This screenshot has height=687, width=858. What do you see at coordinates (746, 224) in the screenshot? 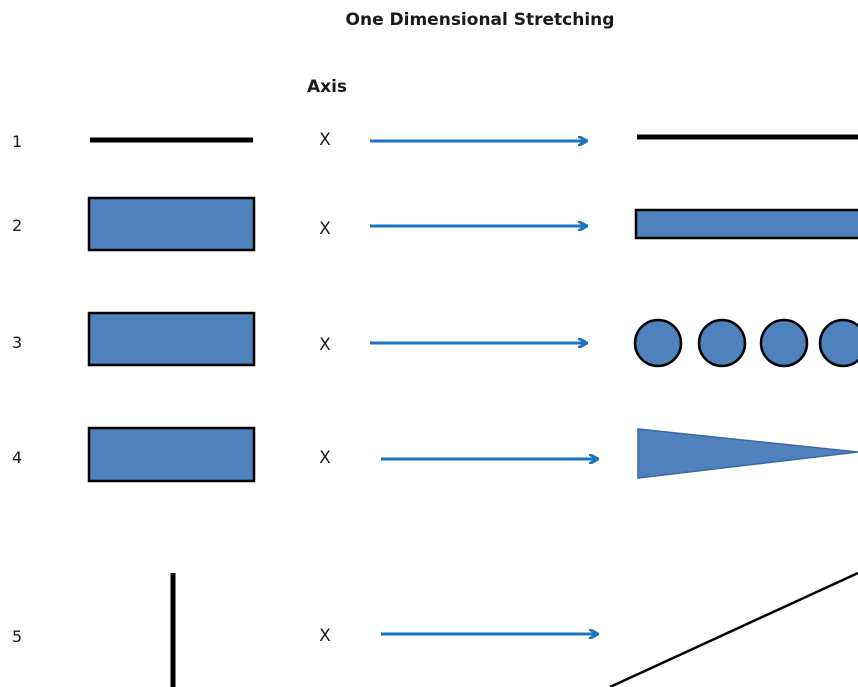
I see `result-stretched-rectangle` at bounding box center [746, 224].